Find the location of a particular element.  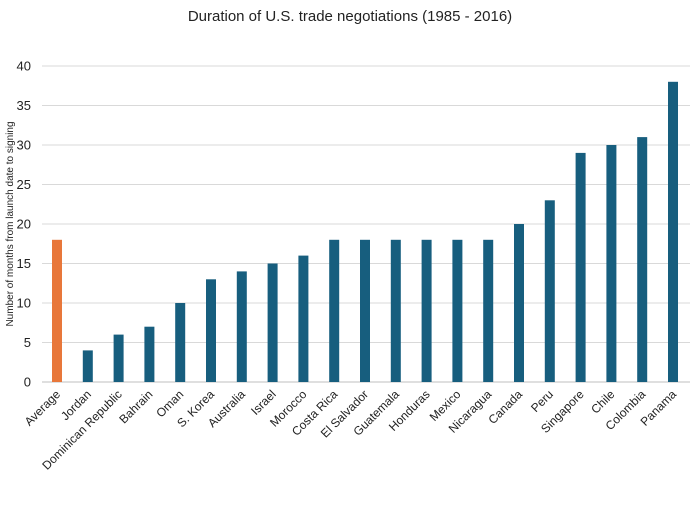

x-category-label: Peru is located at coordinates (542, 401).